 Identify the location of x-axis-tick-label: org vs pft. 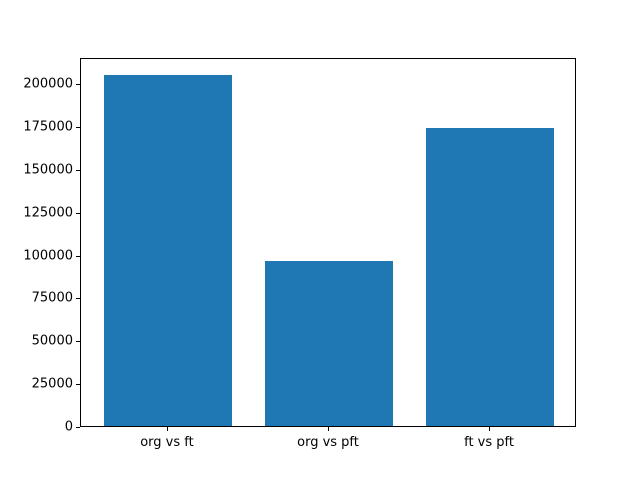
(328, 442).